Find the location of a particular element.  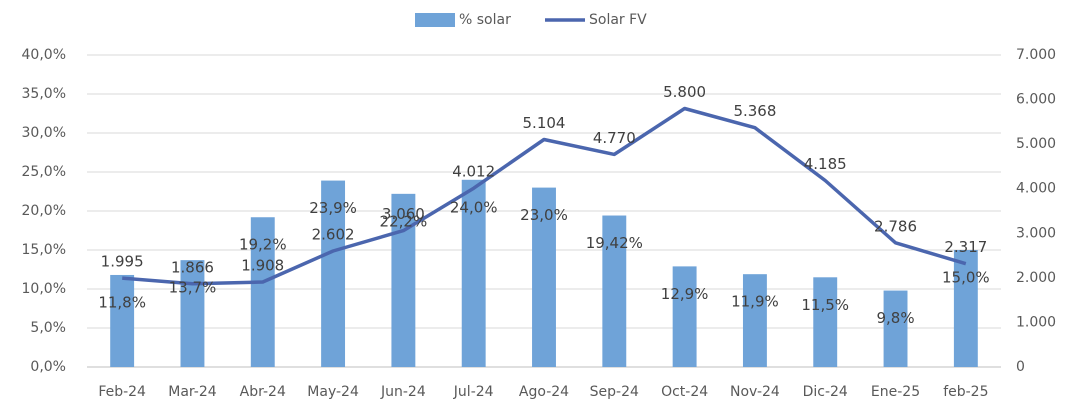

legend-swatch is located at coordinates (435, 20).